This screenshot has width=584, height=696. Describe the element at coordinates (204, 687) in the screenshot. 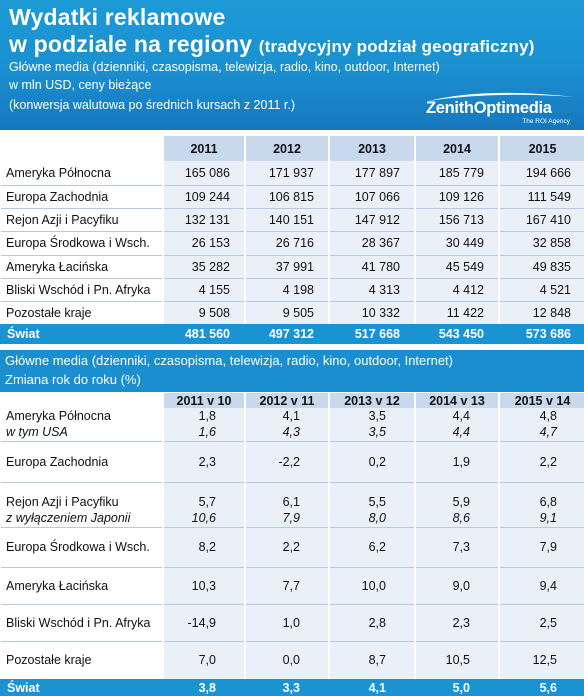

I see `total-value: 3,8` at that location.